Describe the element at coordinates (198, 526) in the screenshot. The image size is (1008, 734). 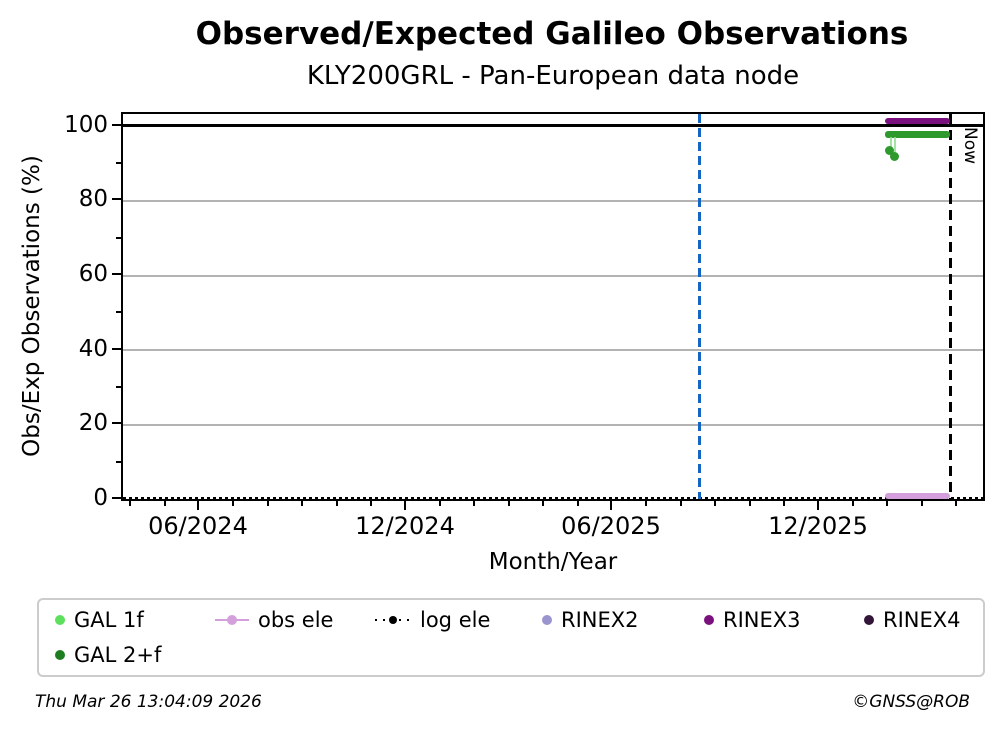
I see `x-tick-label-06-2024: 06/2024` at that location.